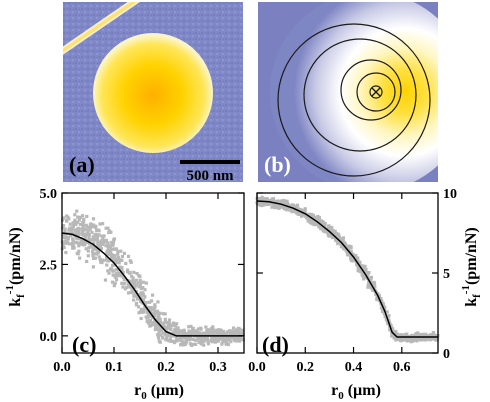  Describe the element at coordinates (84, 344) in the screenshot. I see `panel-label-c: (c)` at that location.